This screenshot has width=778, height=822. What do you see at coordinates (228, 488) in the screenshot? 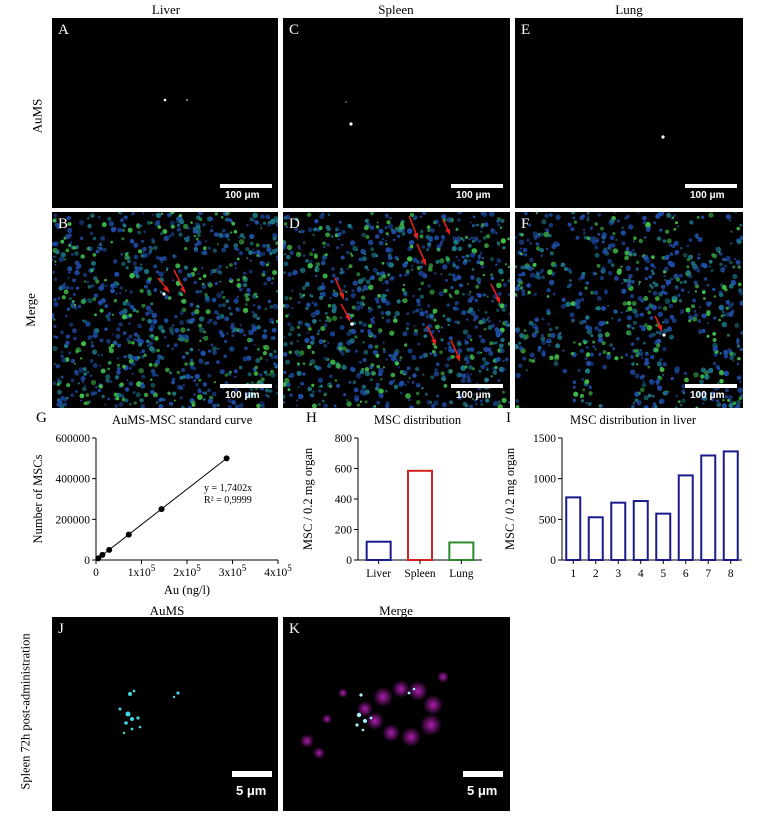
I see `fit-equation: y = 1,7402x` at bounding box center [228, 488].